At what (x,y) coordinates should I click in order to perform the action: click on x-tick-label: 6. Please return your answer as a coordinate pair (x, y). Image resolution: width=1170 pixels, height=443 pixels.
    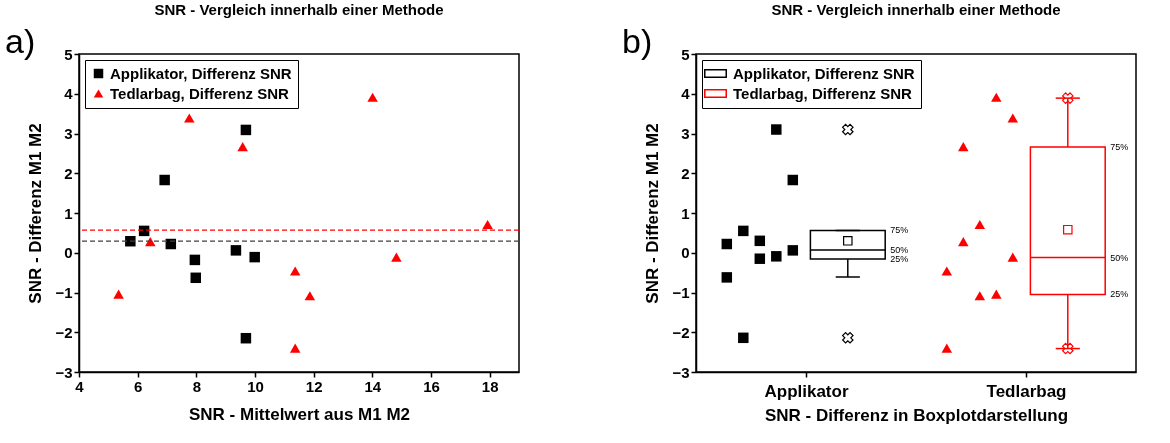
    Looking at the image, I should click on (138, 386).